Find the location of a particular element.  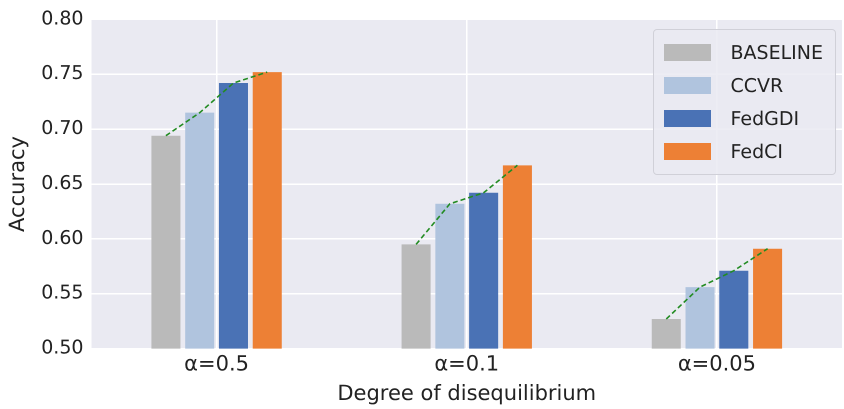

y-tick-label: 0.75 is located at coordinates (62, 73).